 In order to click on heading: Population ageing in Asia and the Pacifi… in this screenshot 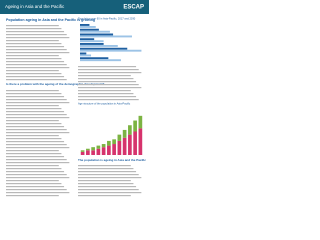, I will do `click(50, 20)`.